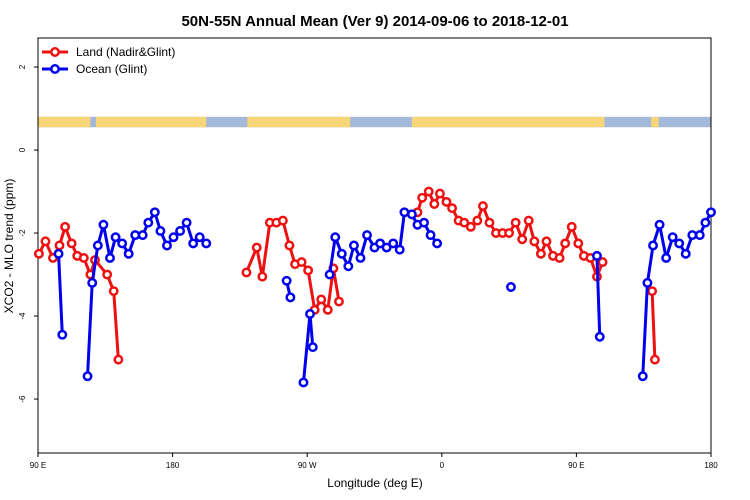 Image resolution: width=750 pixels, height=500 pixels. I want to click on legend-marker-ocean, so click(55, 69).